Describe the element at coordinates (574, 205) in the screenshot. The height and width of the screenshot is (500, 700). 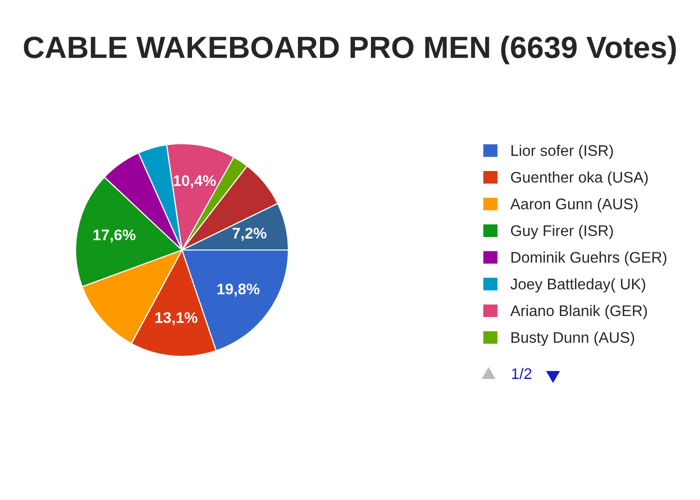
I see `legend-label: Aaron Gunn (AUS)` at that location.